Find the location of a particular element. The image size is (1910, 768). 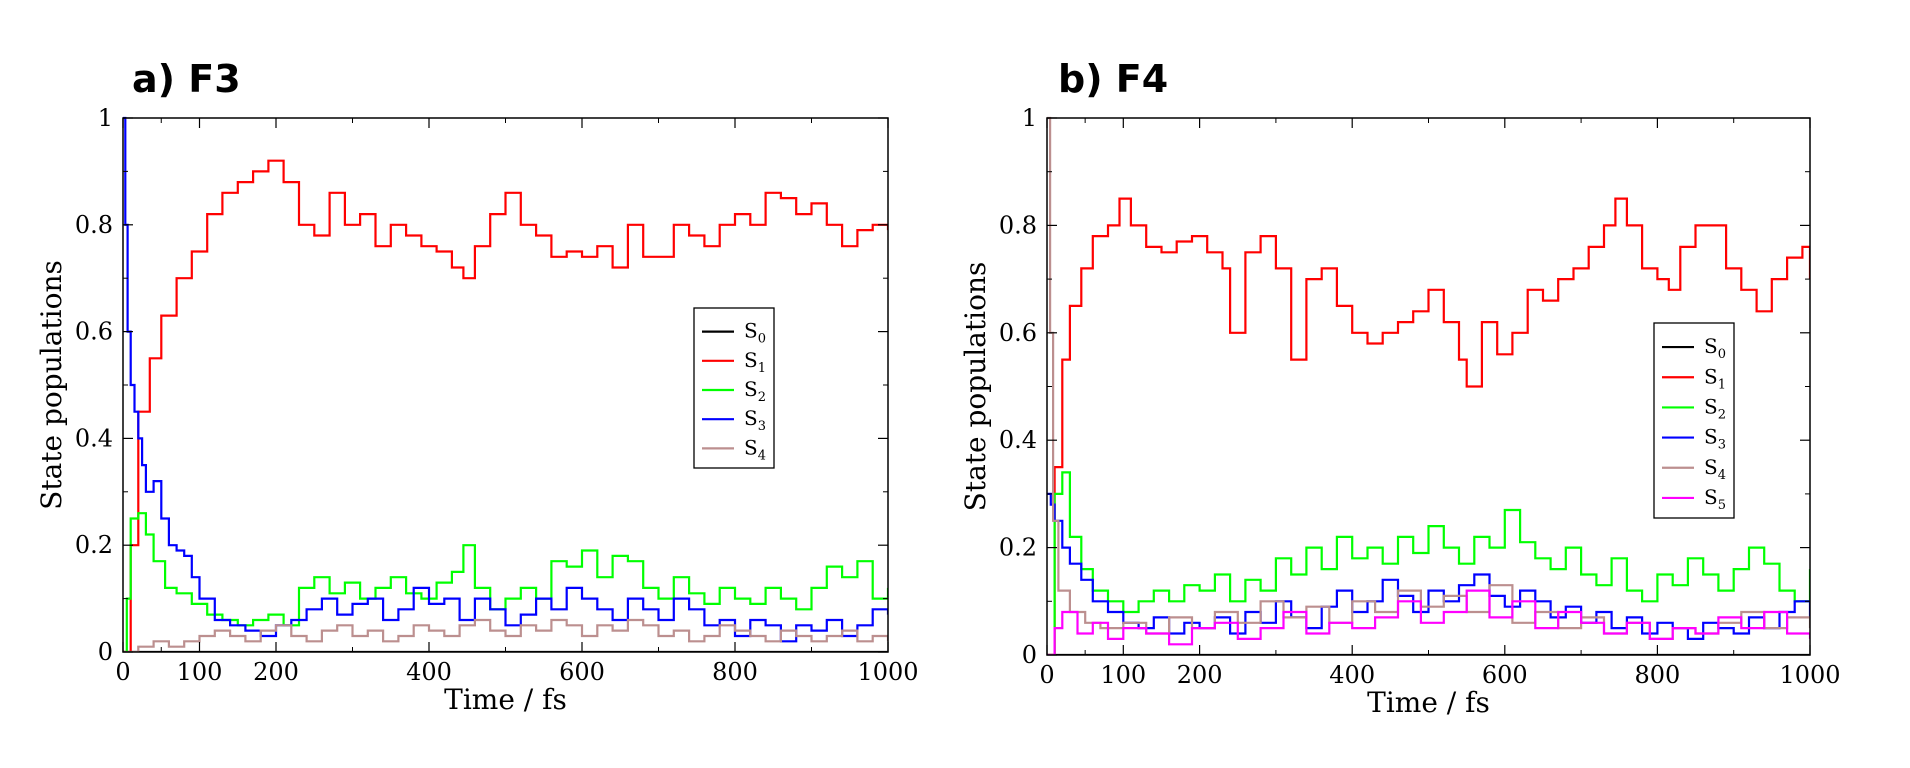

series-line-s4 is located at coordinates (505, 635).